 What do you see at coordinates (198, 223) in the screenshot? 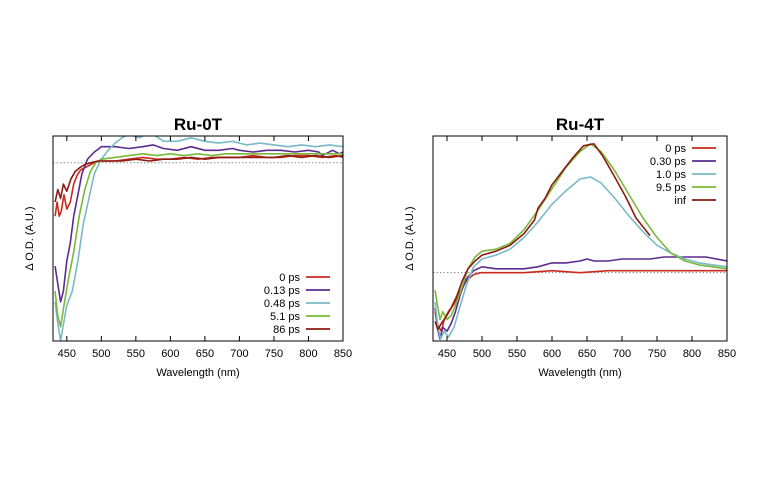
I see `series-line-0_13-ps` at bounding box center [198, 223].